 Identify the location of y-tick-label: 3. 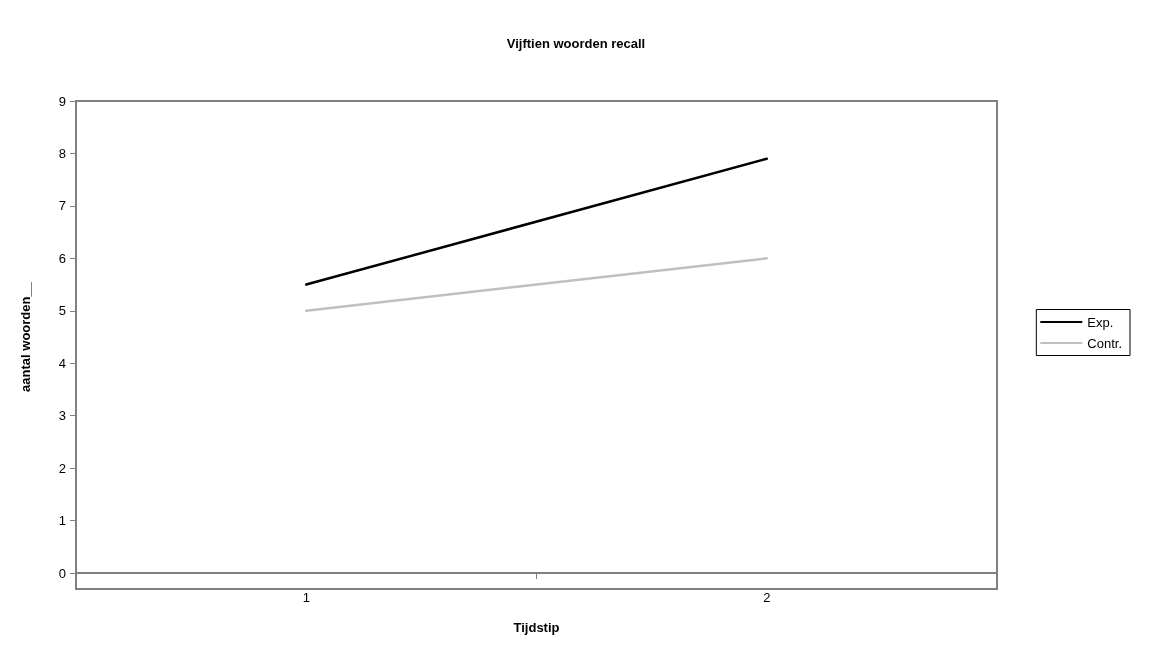
(62, 416).